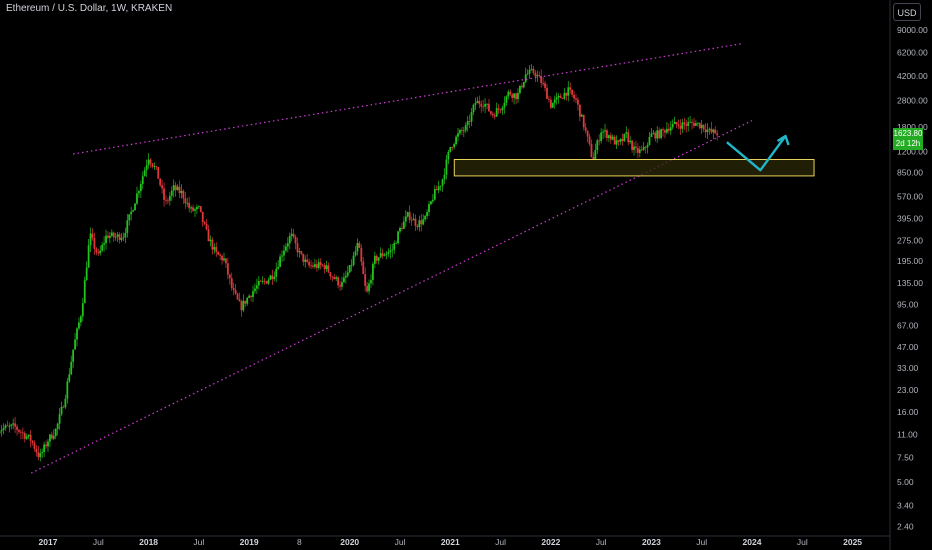 This screenshot has height=550, width=932. Describe the element at coordinates (912, 30) in the screenshot. I see `price-tick-label: 9000.00` at that location.